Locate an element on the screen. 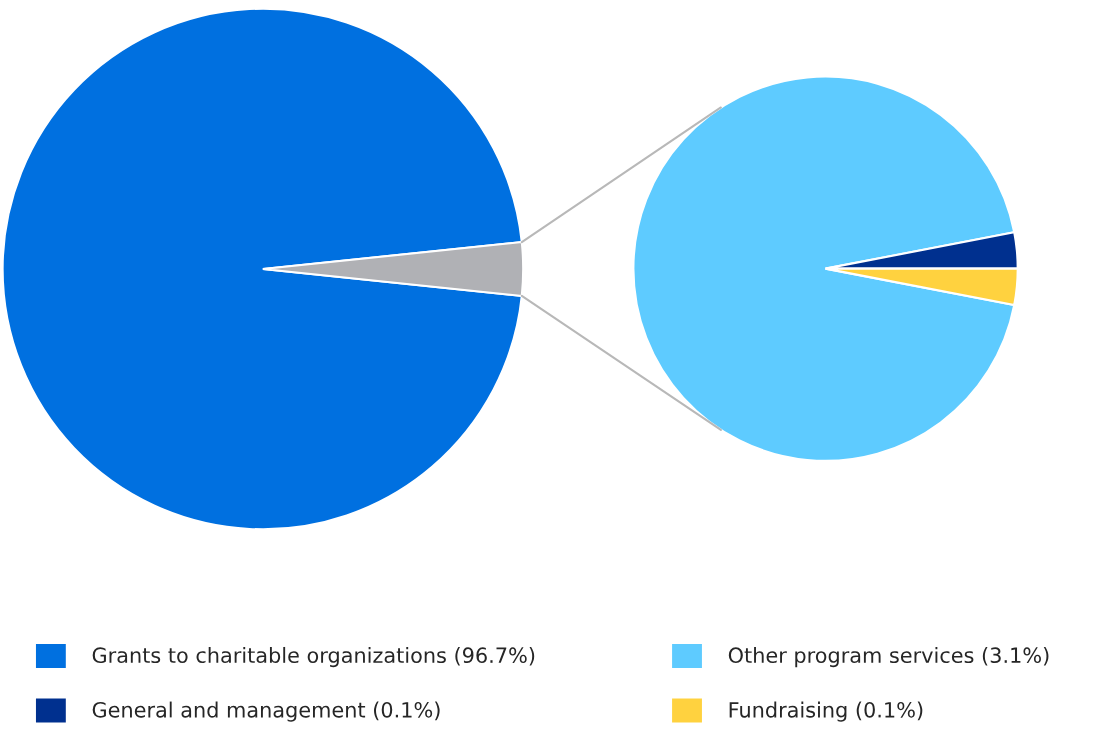 This screenshot has height=731, width=1100. legend-label: Grants to charitable organizations (96.7%) is located at coordinates (313, 657).